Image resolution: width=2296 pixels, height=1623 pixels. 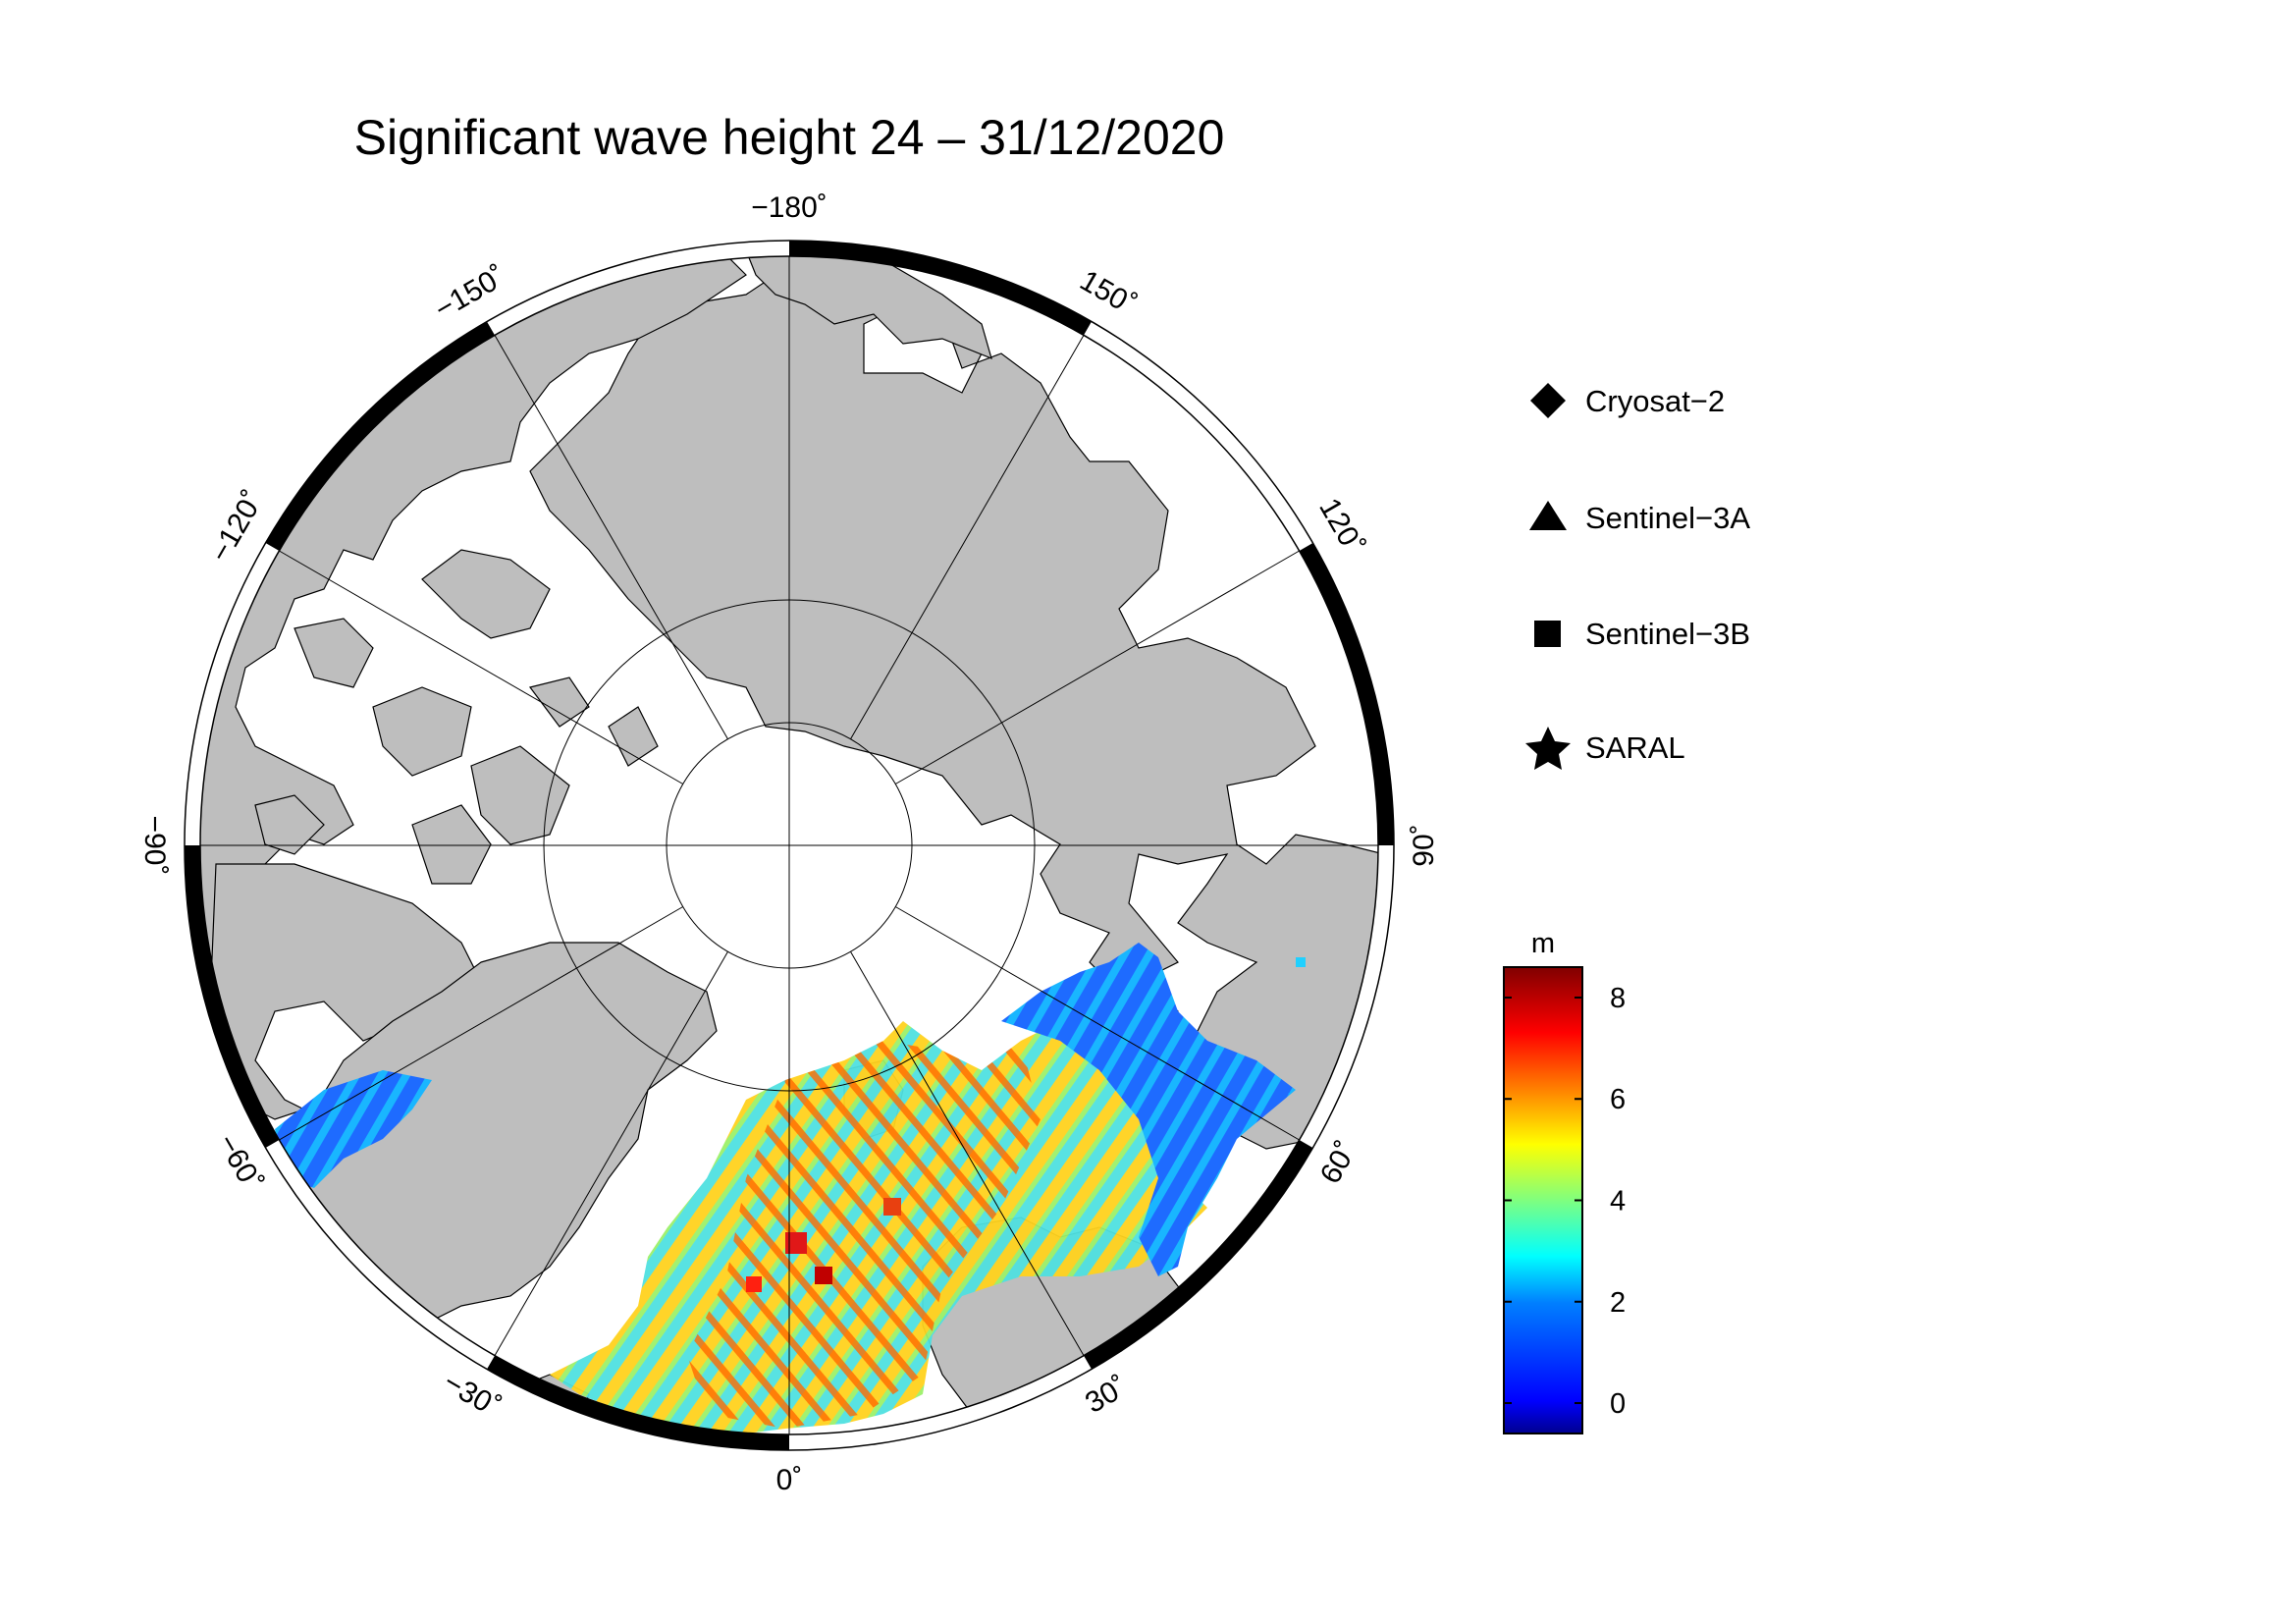 What do you see at coordinates (892, 1207) in the screenshot?
I see `swath-spot-c` at bounding box center [892, 1207].